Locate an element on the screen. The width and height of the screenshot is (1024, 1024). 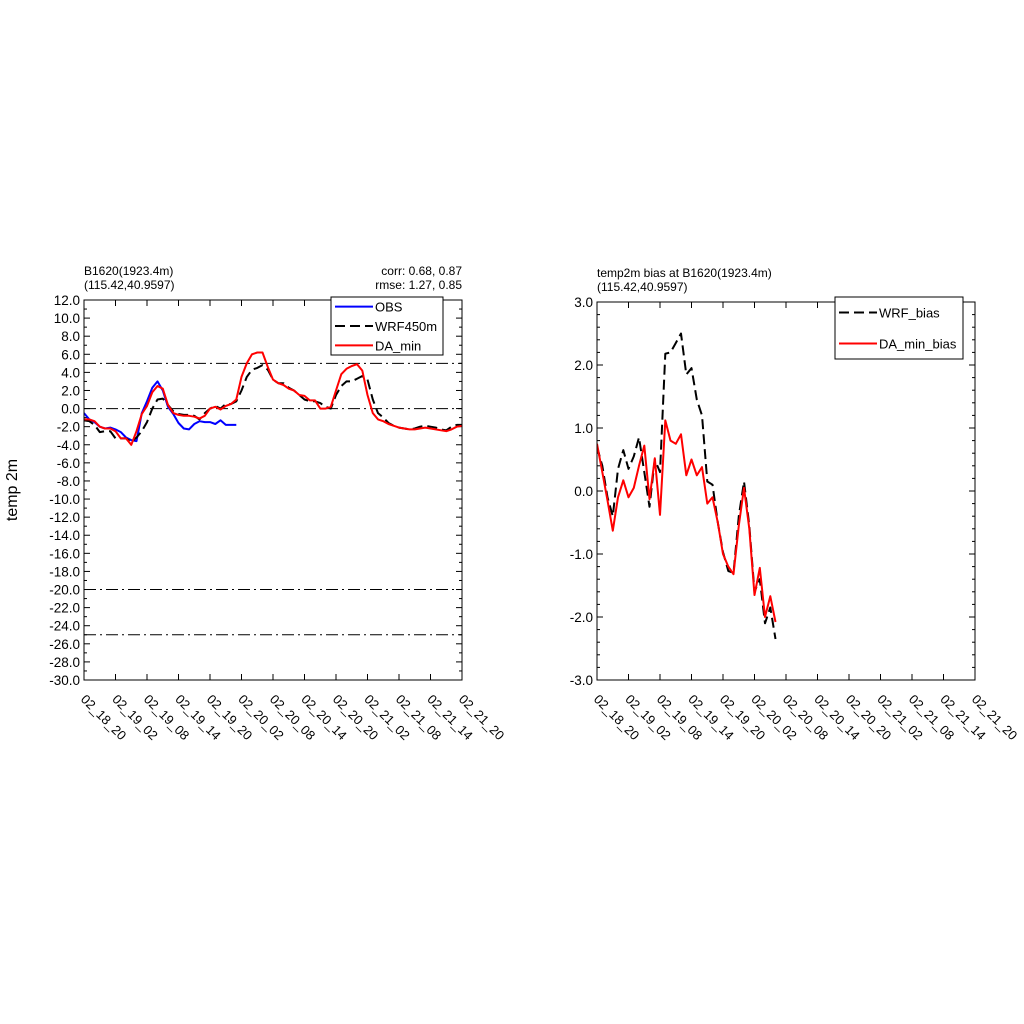
y-tick-label: 10.0 is located at coordinates (67, 318).